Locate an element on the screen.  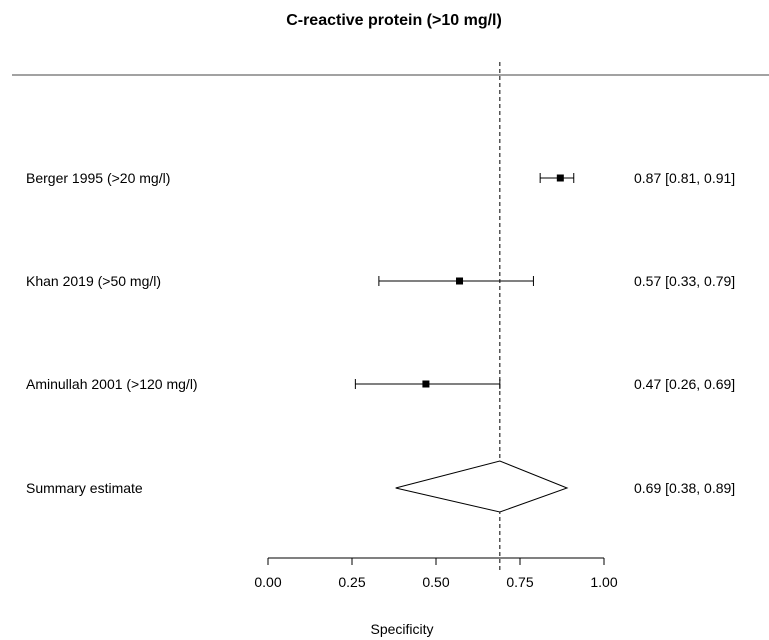
x-tick-label: 0.50 is located at coordinates (435, 582).